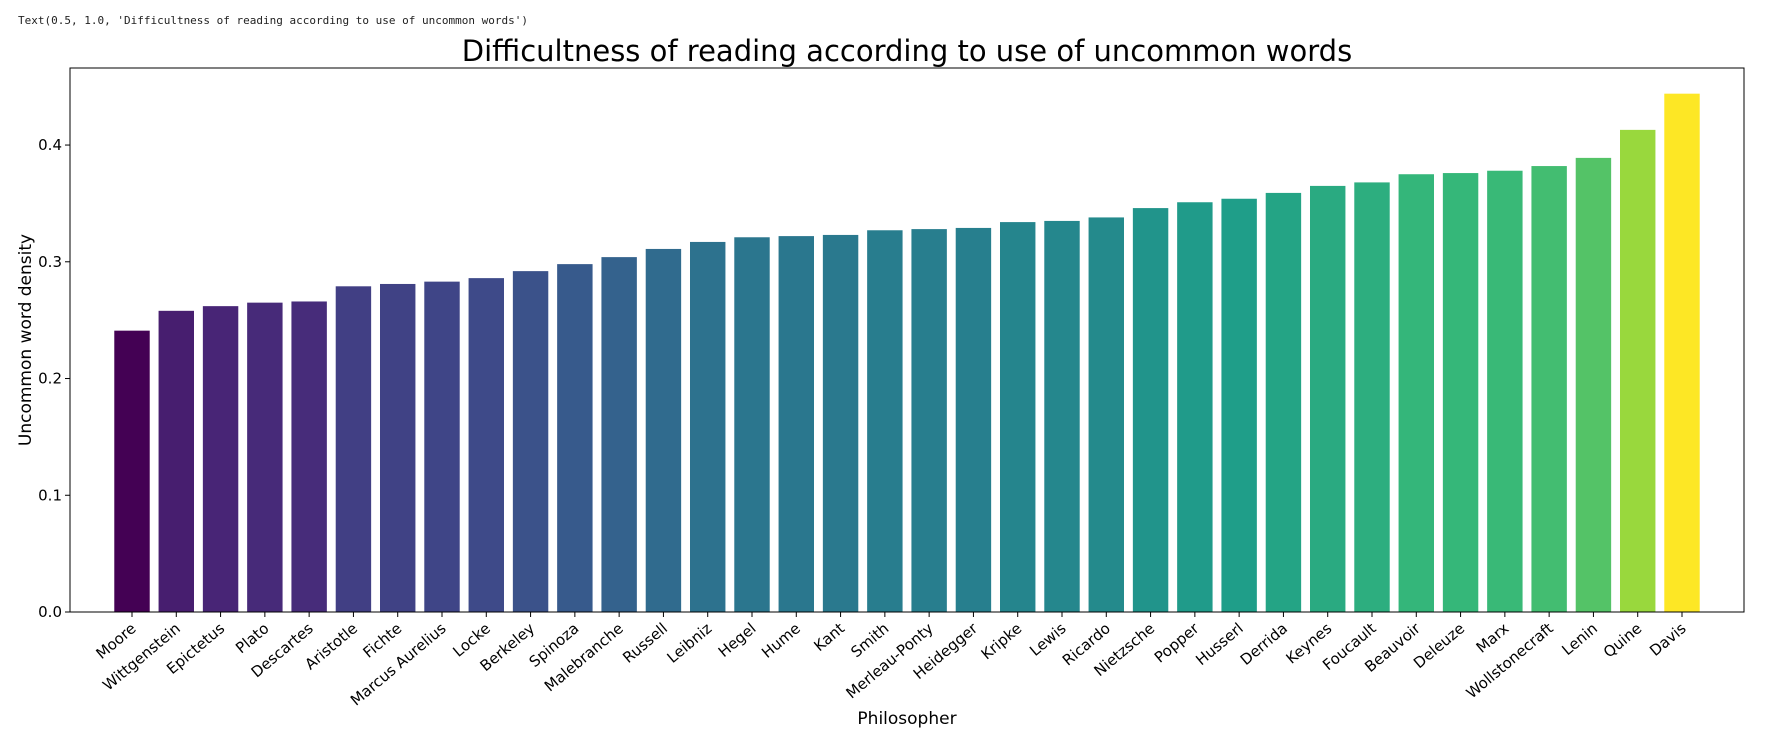 Image resolution: width=1768 pixels, height=741 pixels. I want to click on bar-hegel, so click(752, 424).